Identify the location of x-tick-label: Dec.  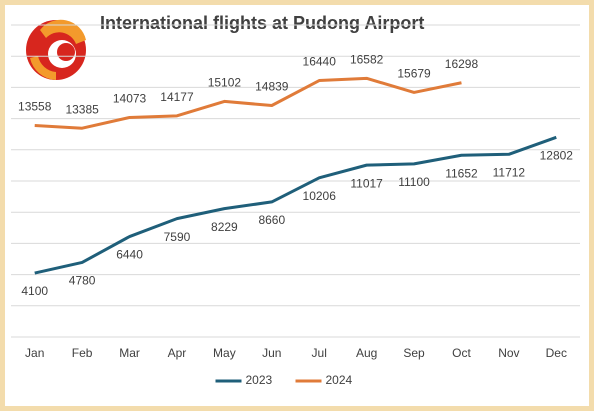
(556, 353).